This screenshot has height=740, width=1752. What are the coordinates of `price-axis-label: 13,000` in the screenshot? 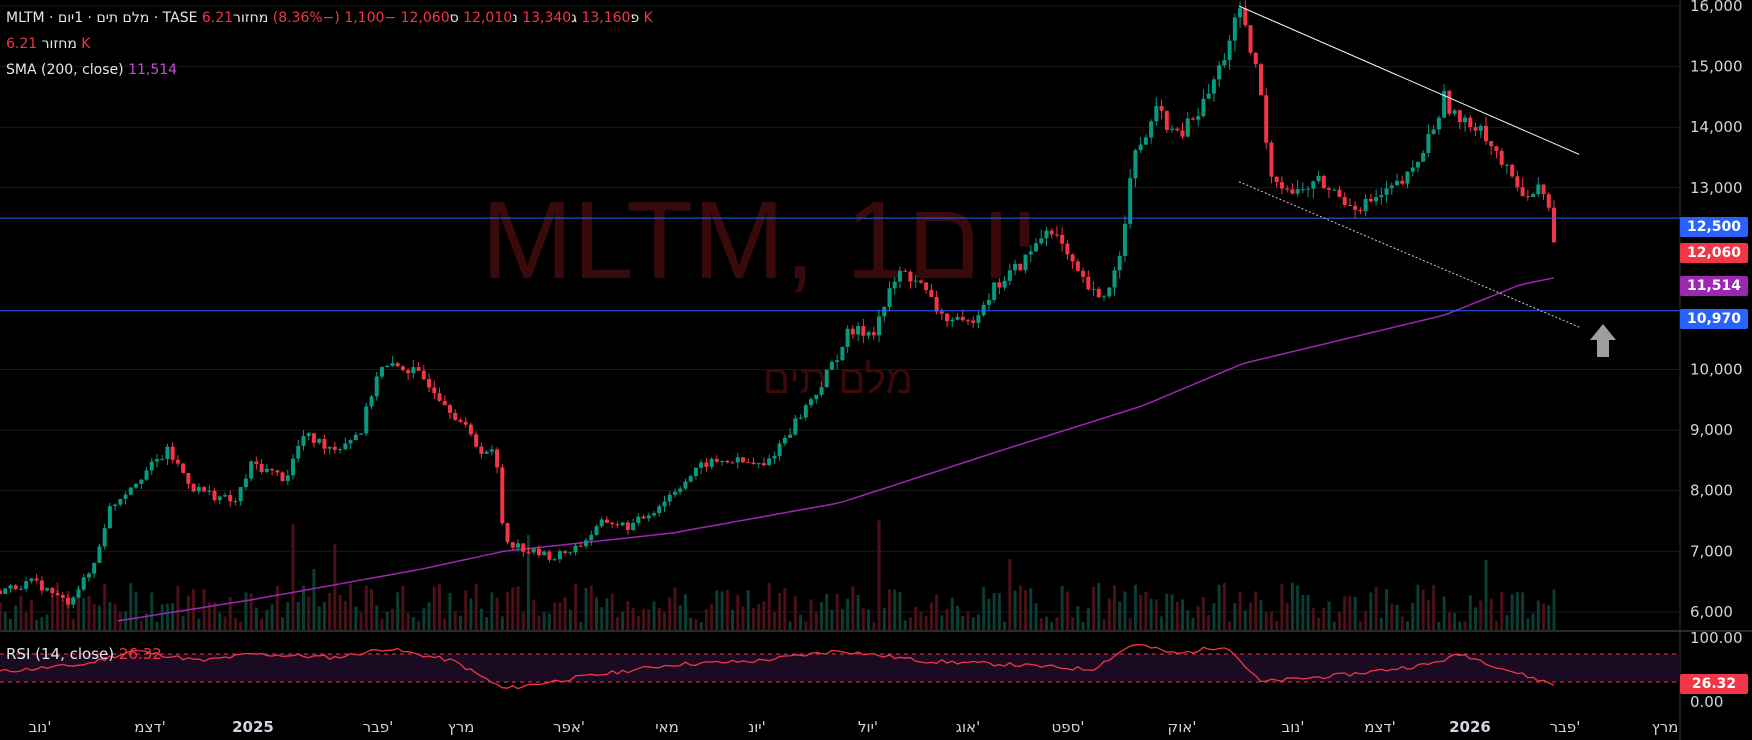 It's located at (1716, 188).